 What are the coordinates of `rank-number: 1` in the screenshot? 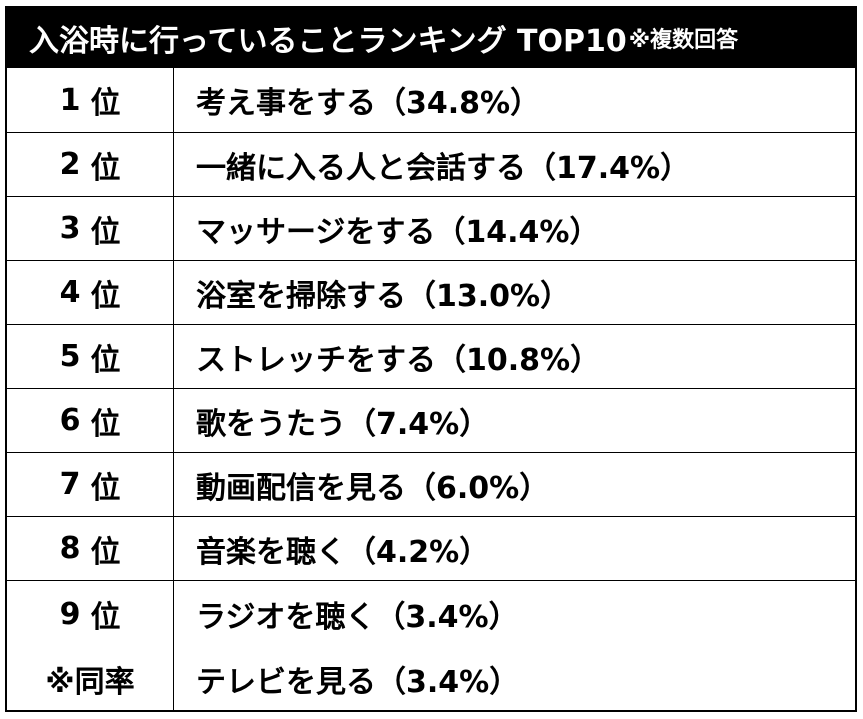 It's located at (70, 100).